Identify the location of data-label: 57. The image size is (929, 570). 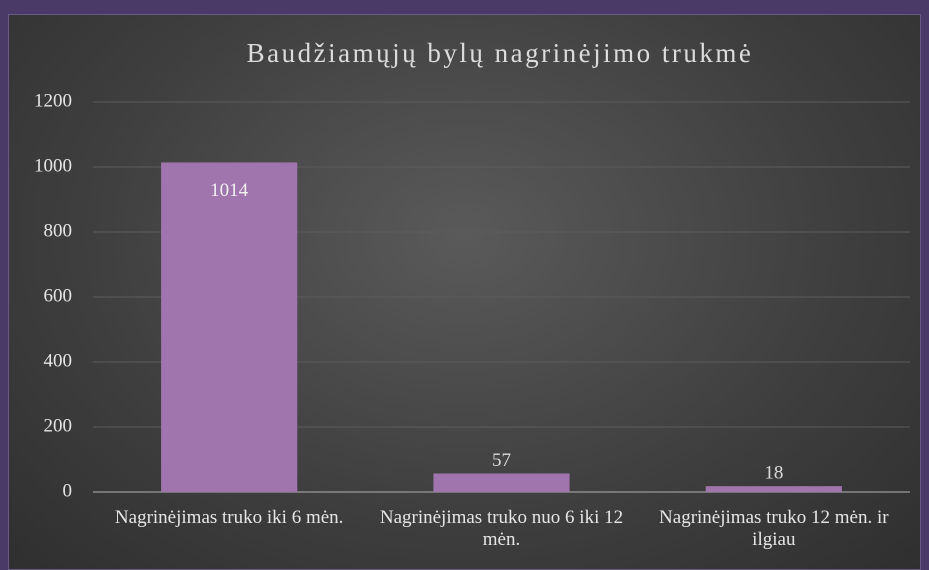
(501, 460).